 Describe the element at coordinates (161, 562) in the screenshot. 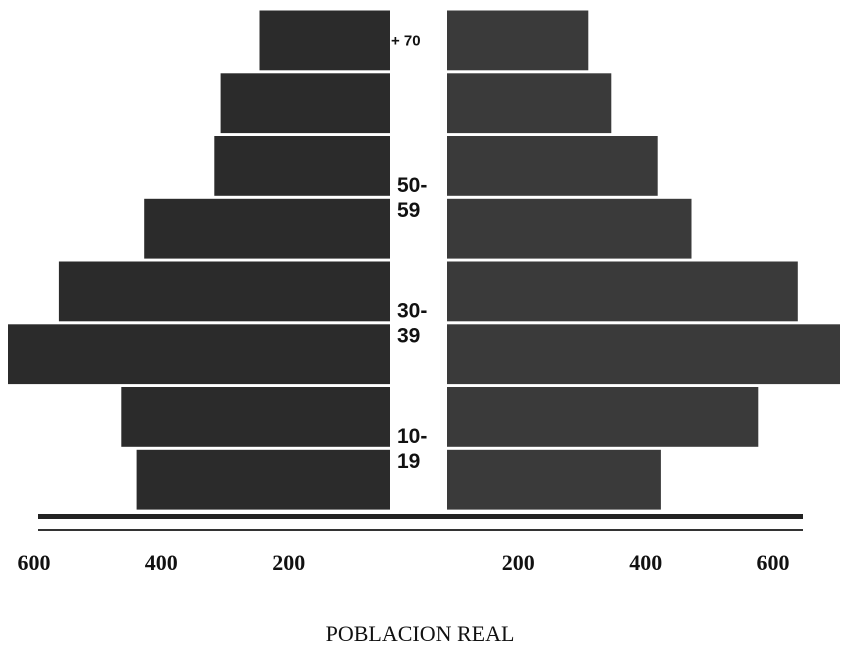

I see `x-tick-label-left: 400` at that location.